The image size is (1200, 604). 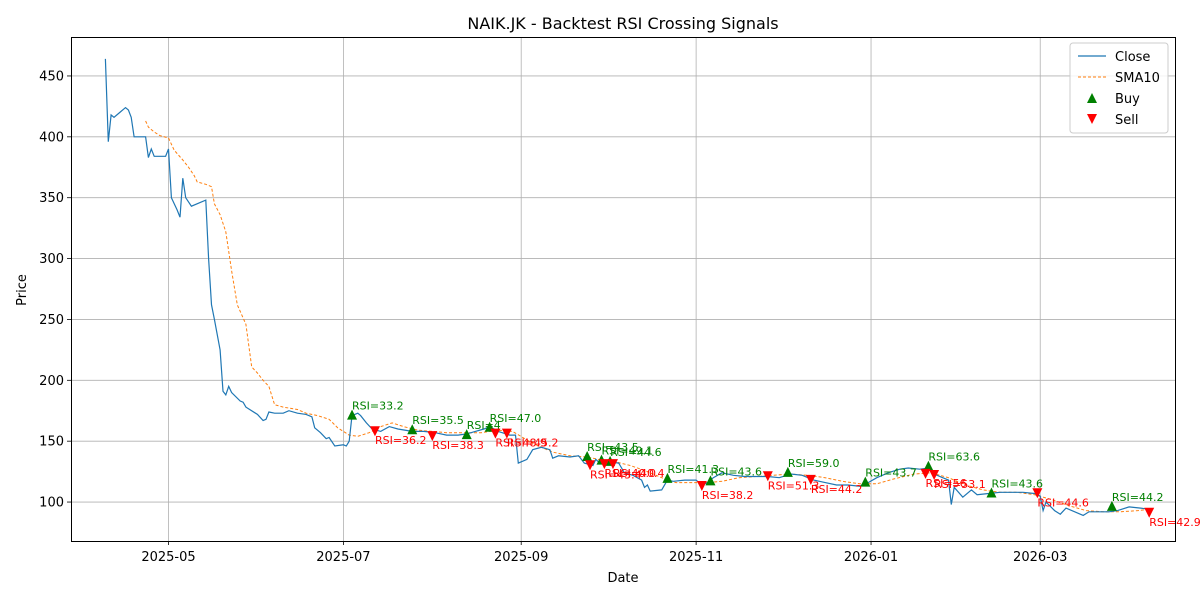 I want to click on legend-close-label: Close, so click(x=1132, y=57).